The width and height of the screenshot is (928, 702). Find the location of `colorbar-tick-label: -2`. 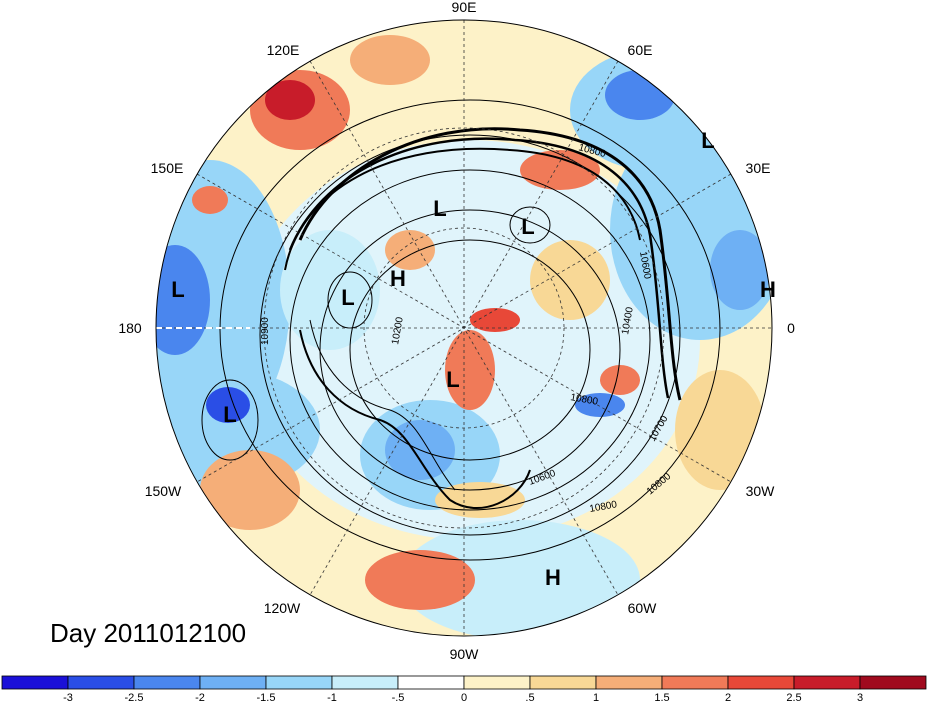

colorbar-tick-label: -2 is located at coordinates (200, 697).